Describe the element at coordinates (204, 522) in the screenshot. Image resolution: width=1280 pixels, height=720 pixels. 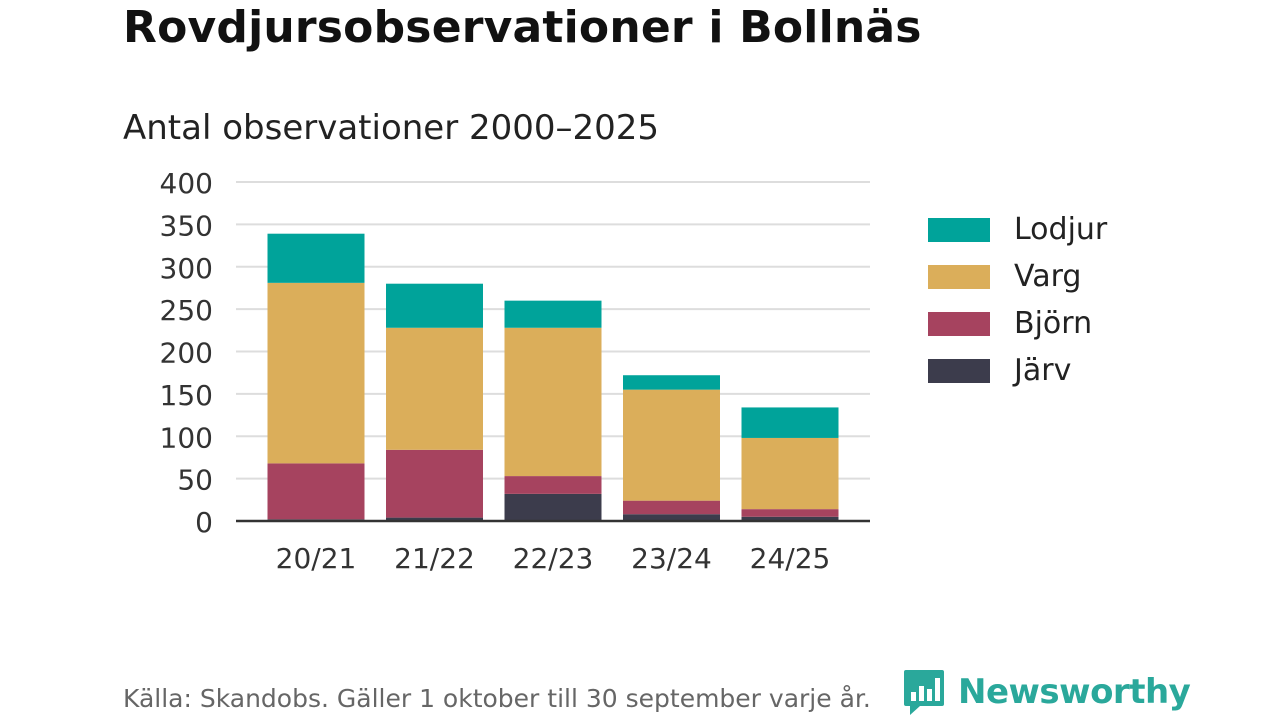
I see `y-tick-label: 0` at that location.